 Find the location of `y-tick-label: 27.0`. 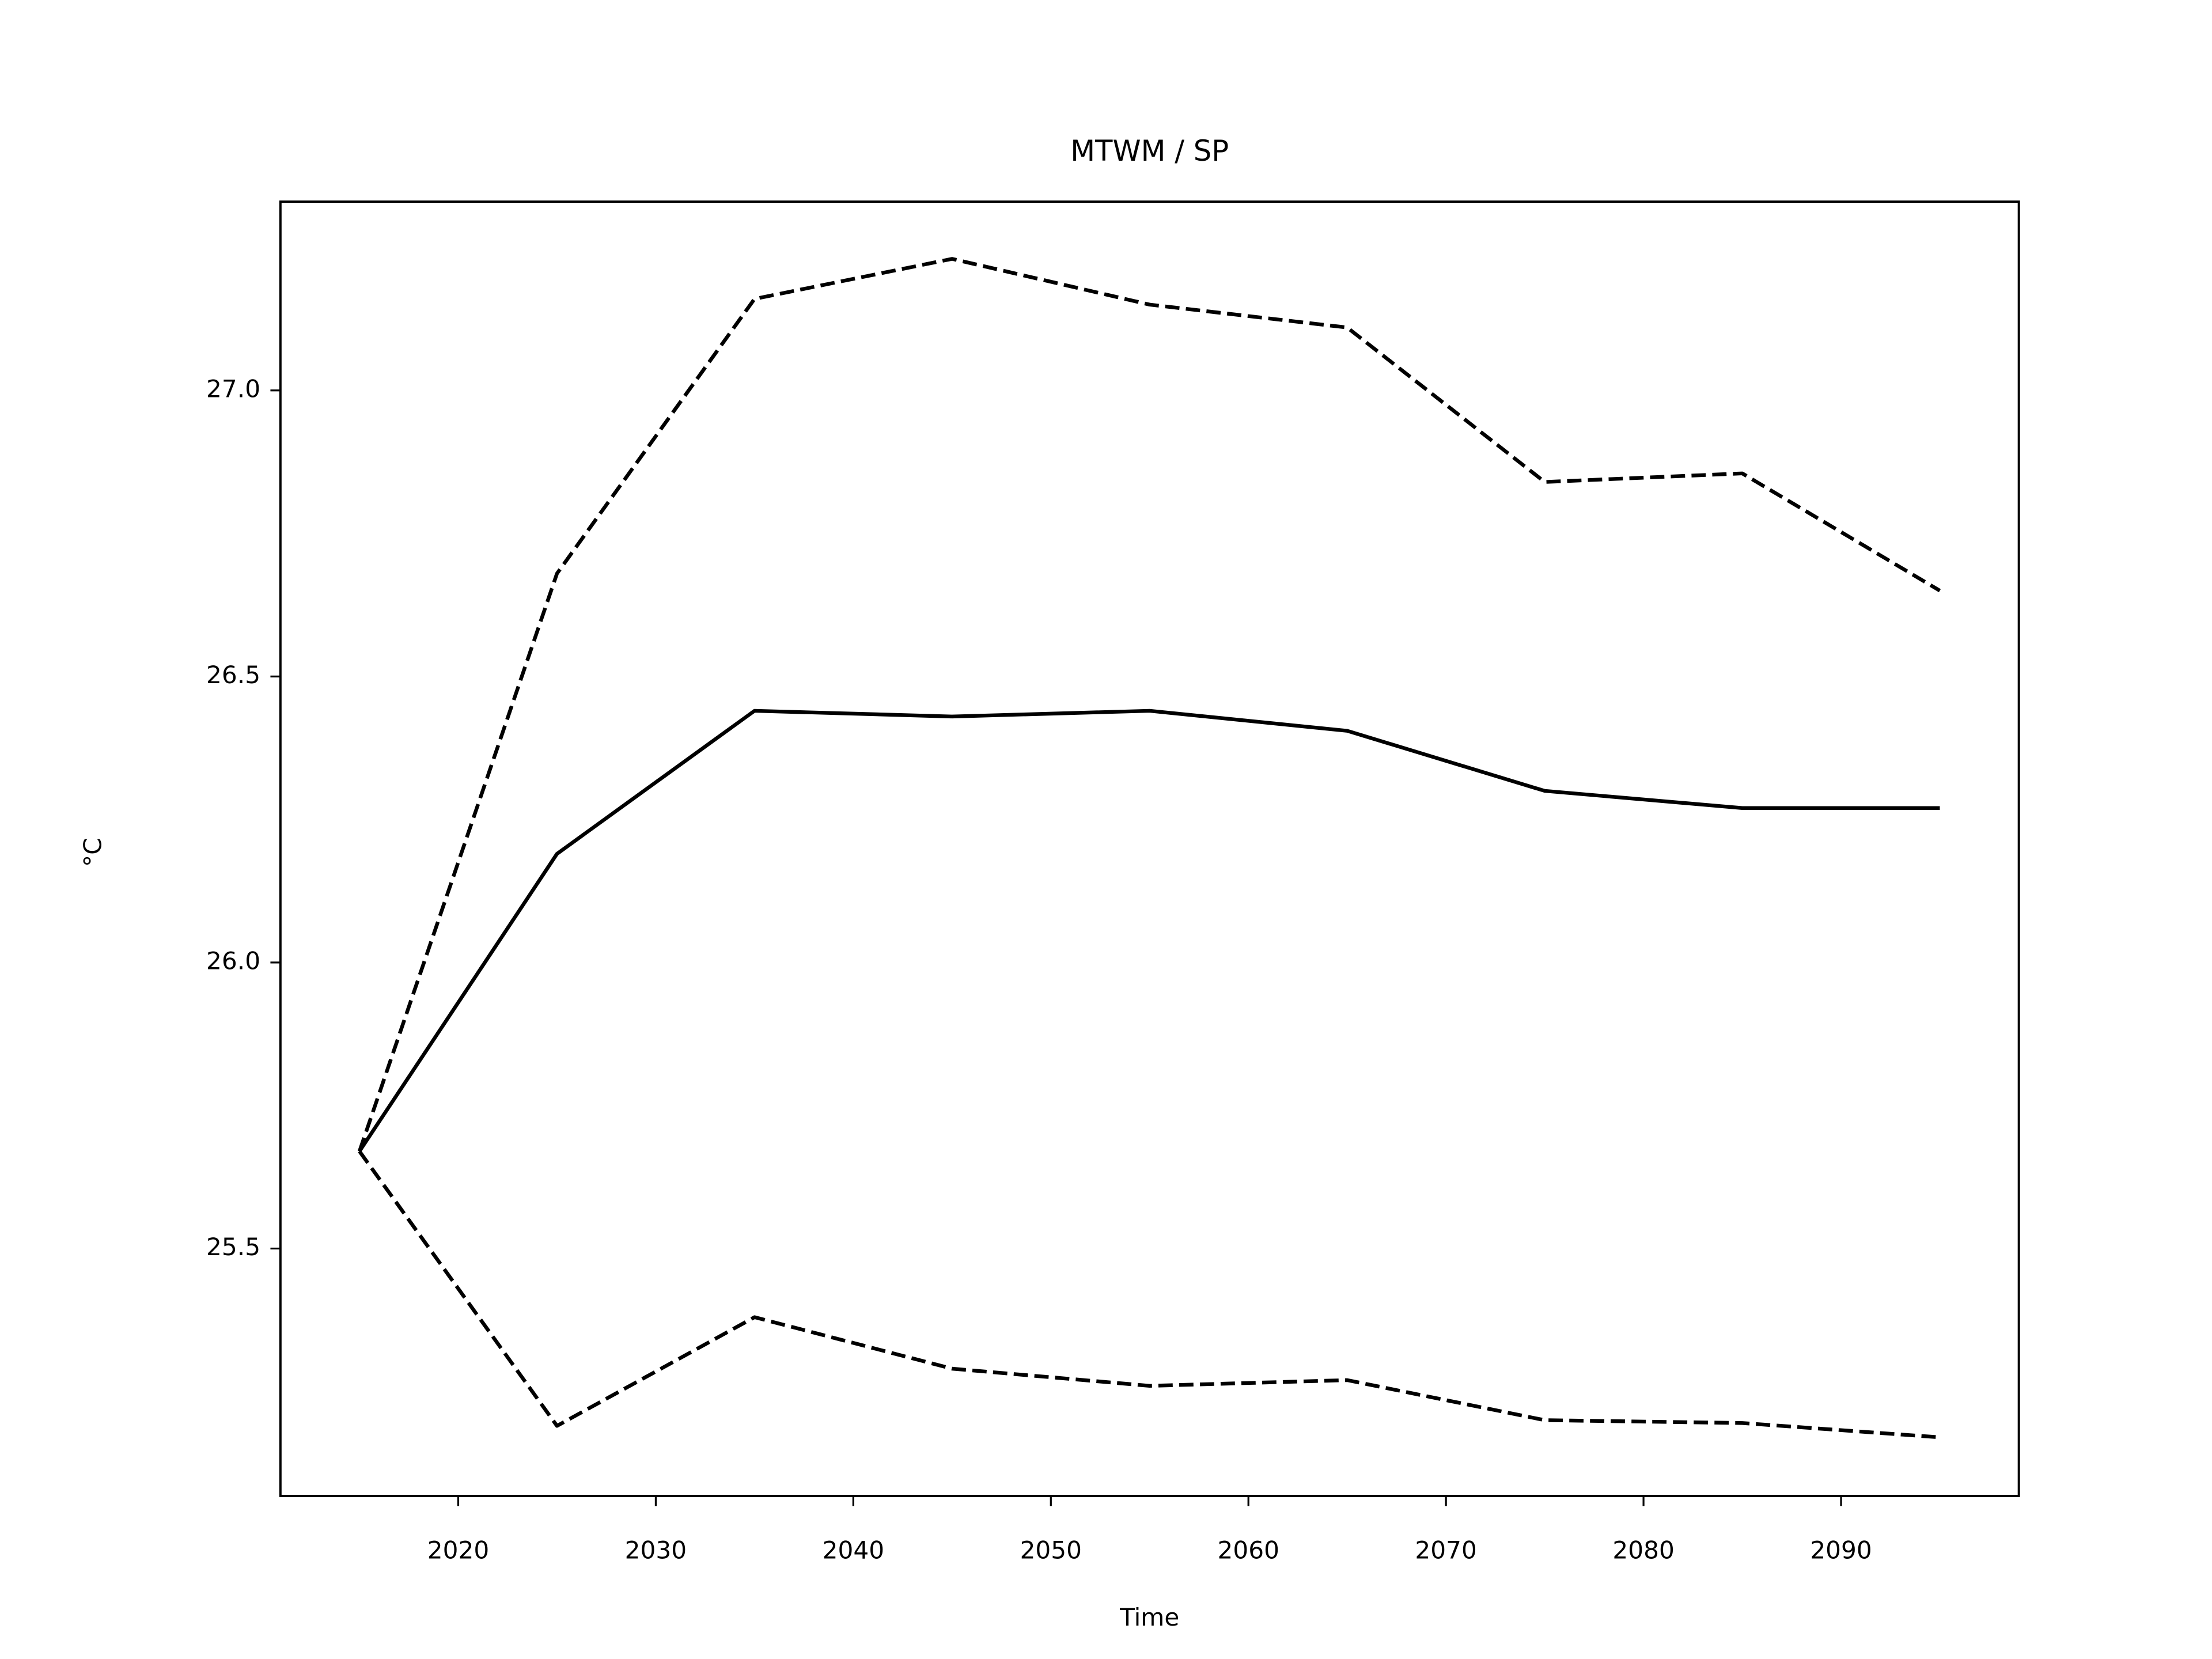

y-tick-label: 27.0 is located at coordinates (233, 388).